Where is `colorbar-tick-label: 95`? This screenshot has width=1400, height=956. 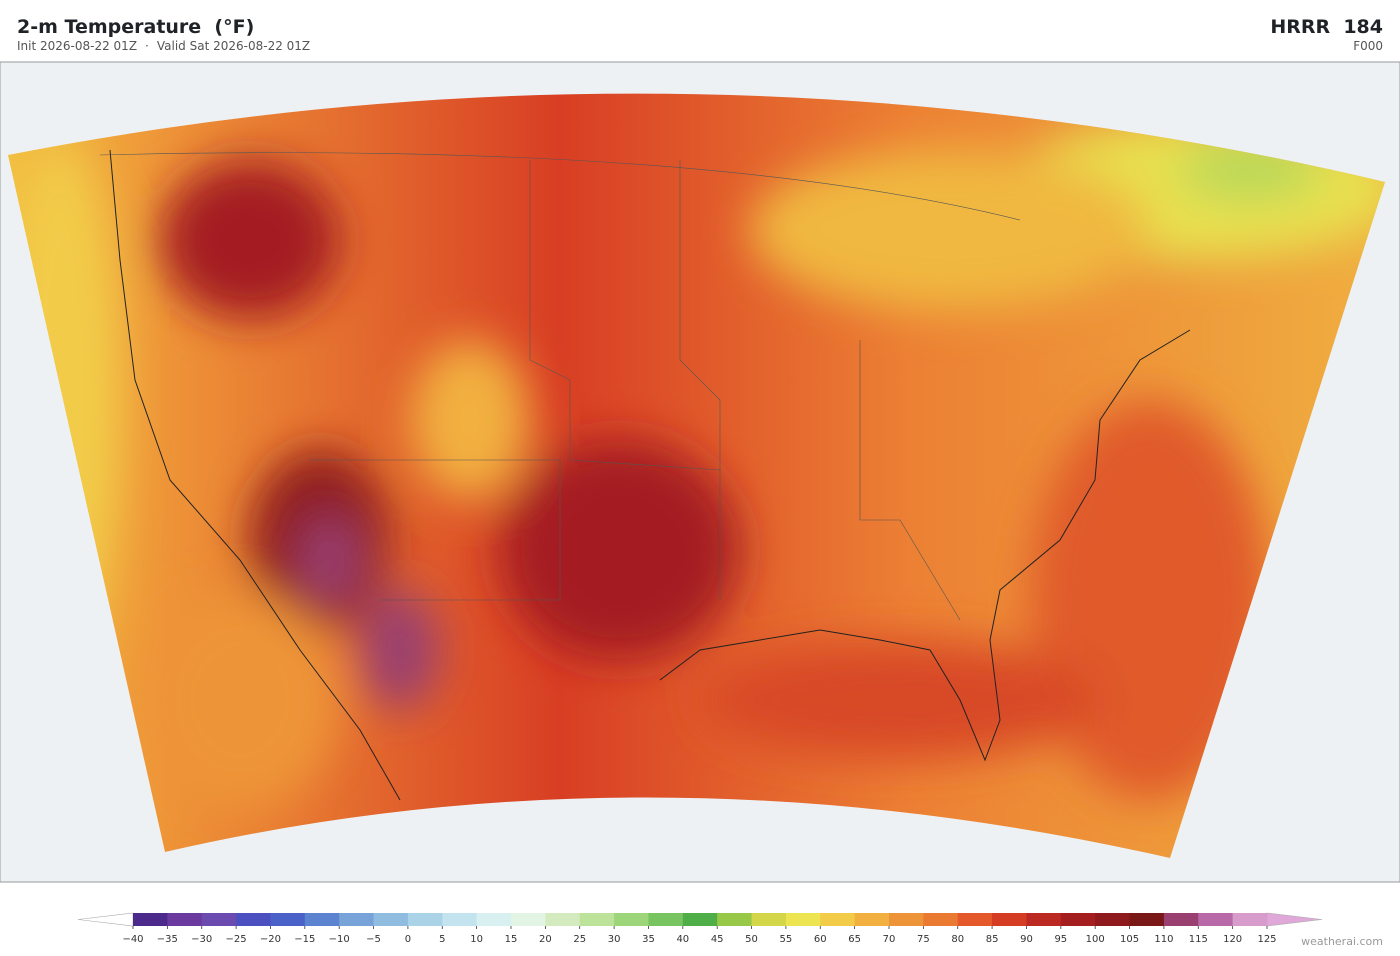 colorbar-tick-label: 95 is located at coordinates (1060, 939).